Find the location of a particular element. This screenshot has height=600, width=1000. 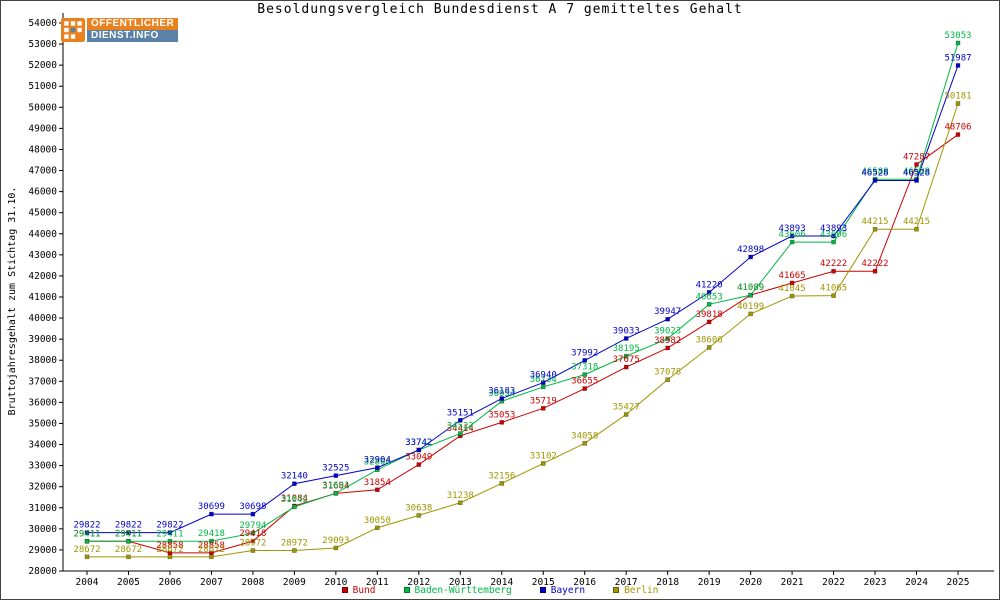

point-label: 43893 is located at coordinates (833, 229).